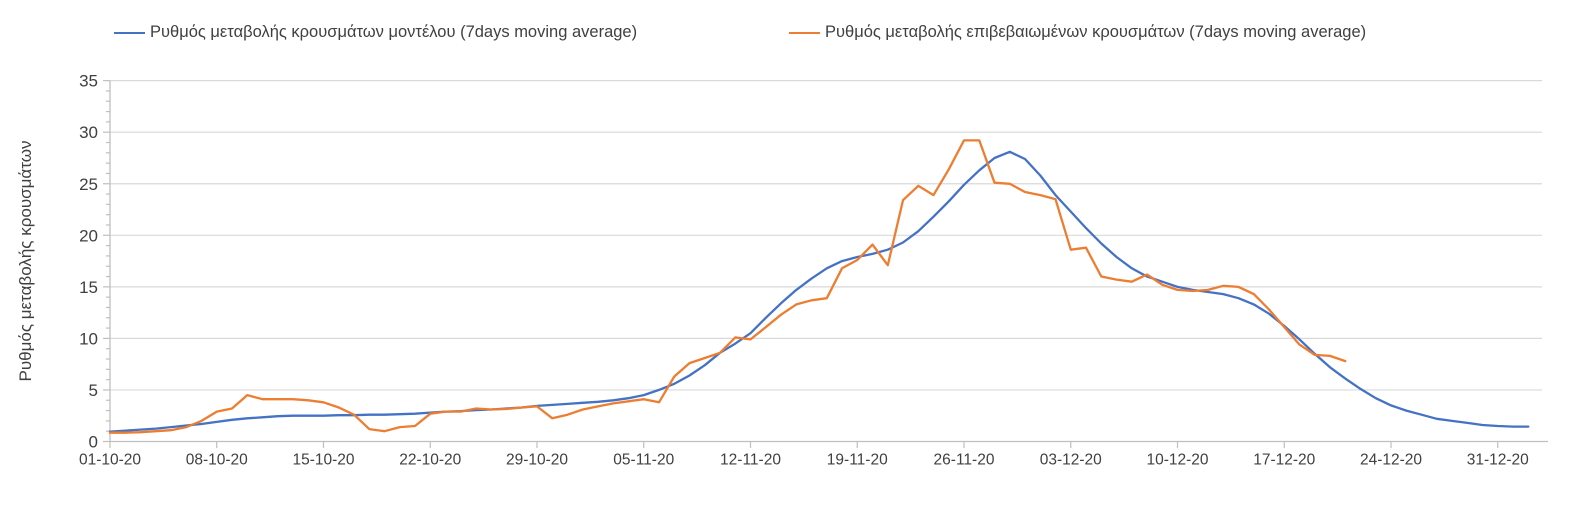 The height and width of the screenshot is (530, 1582). I want to click on x-tick-label: 15-10-20, so click(323, 460).